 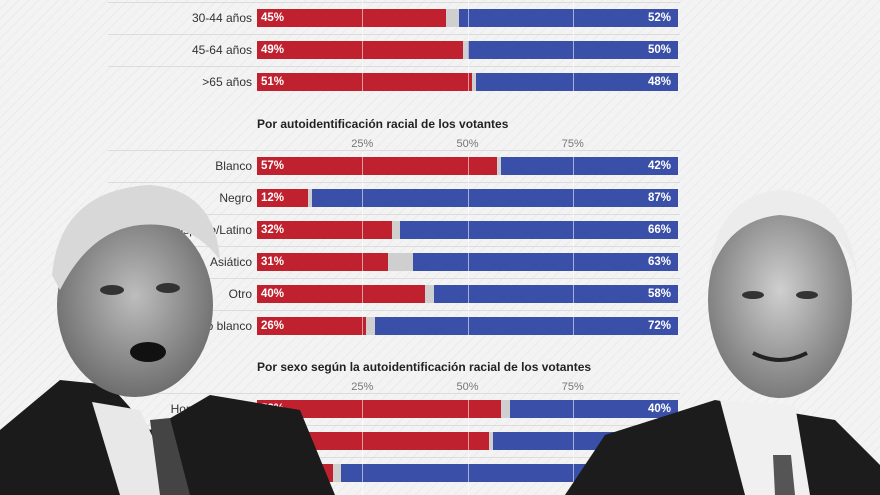 What do you see at coordinates (660, 50) in the screenshot?
I see `value-label-biden: 50%` at bounding box center [660, 50].